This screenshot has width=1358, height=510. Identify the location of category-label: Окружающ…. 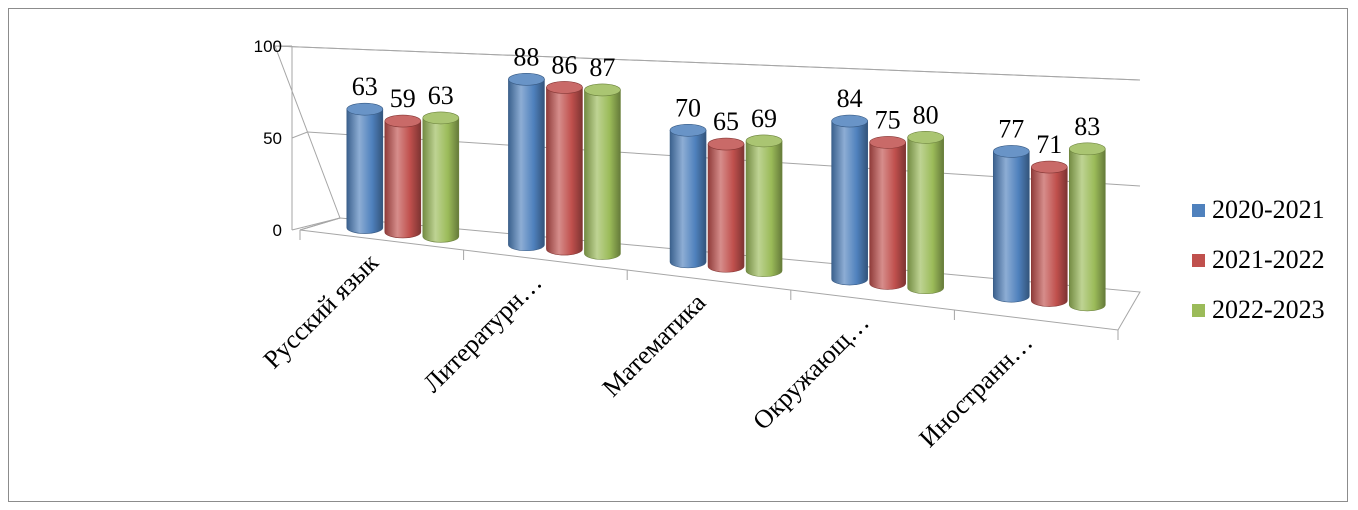
(811, 372).